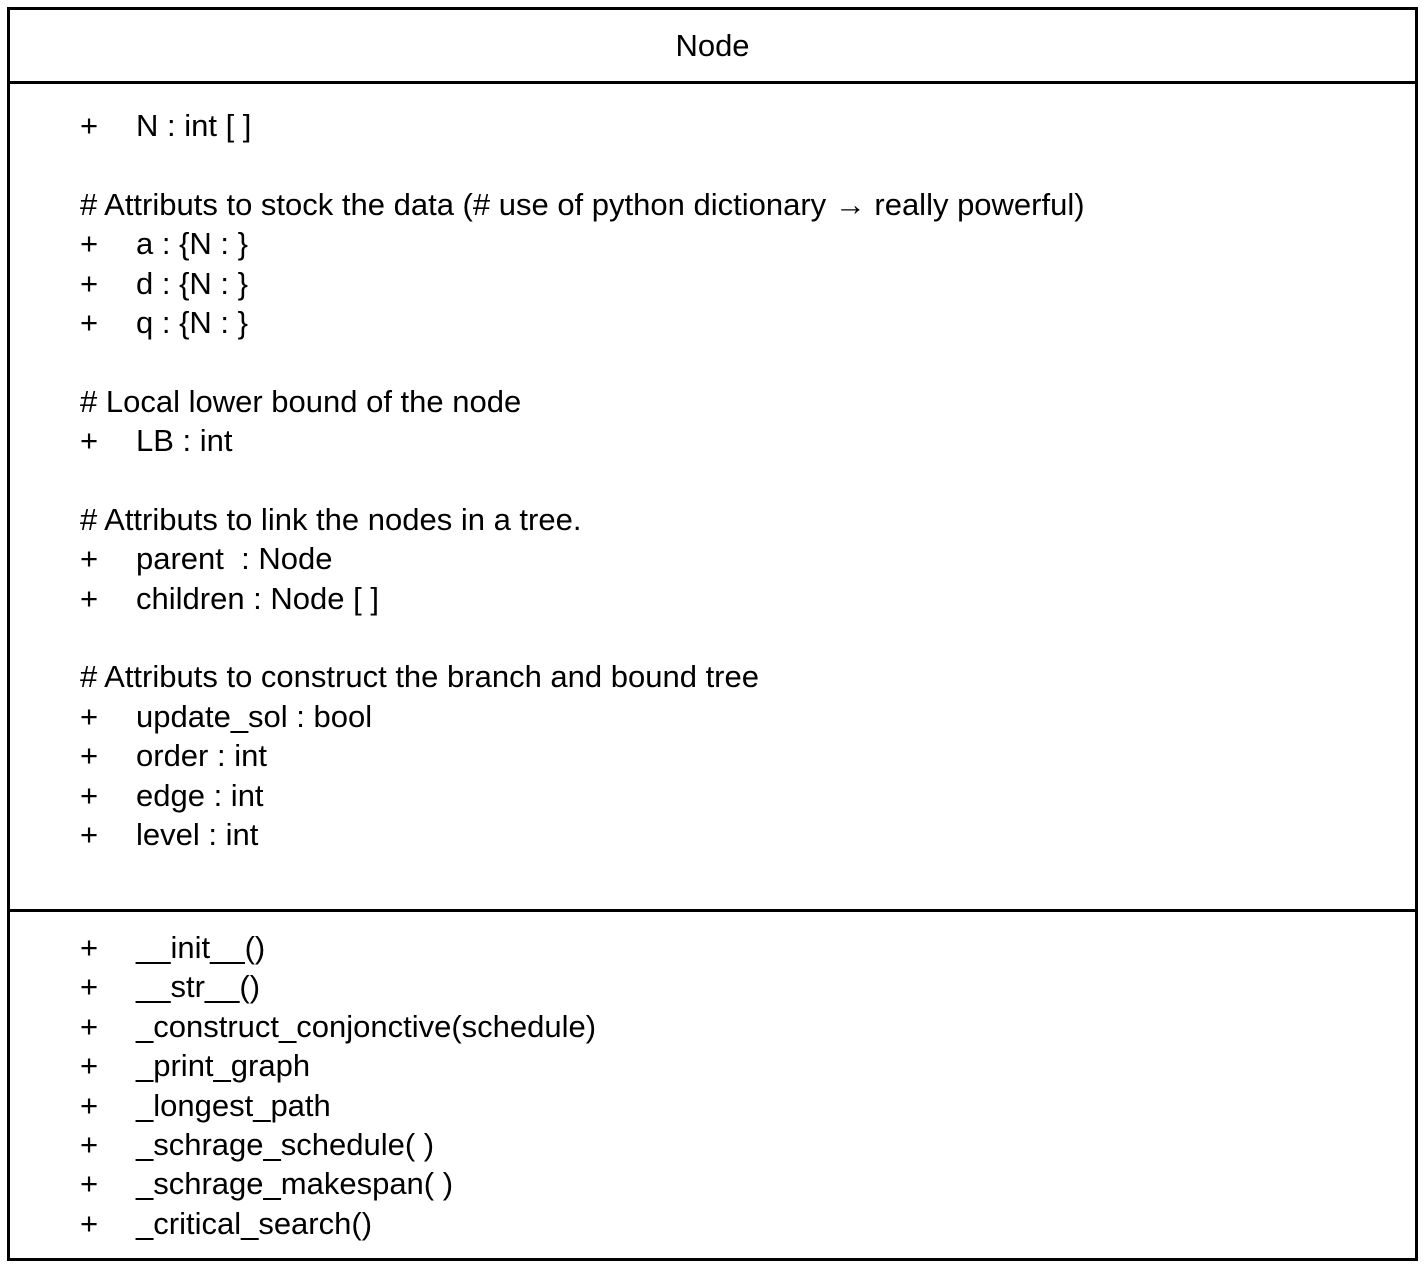 The image size is (1426, 1266). I want to click on attribute-text: edge : int, so click(200, 795).